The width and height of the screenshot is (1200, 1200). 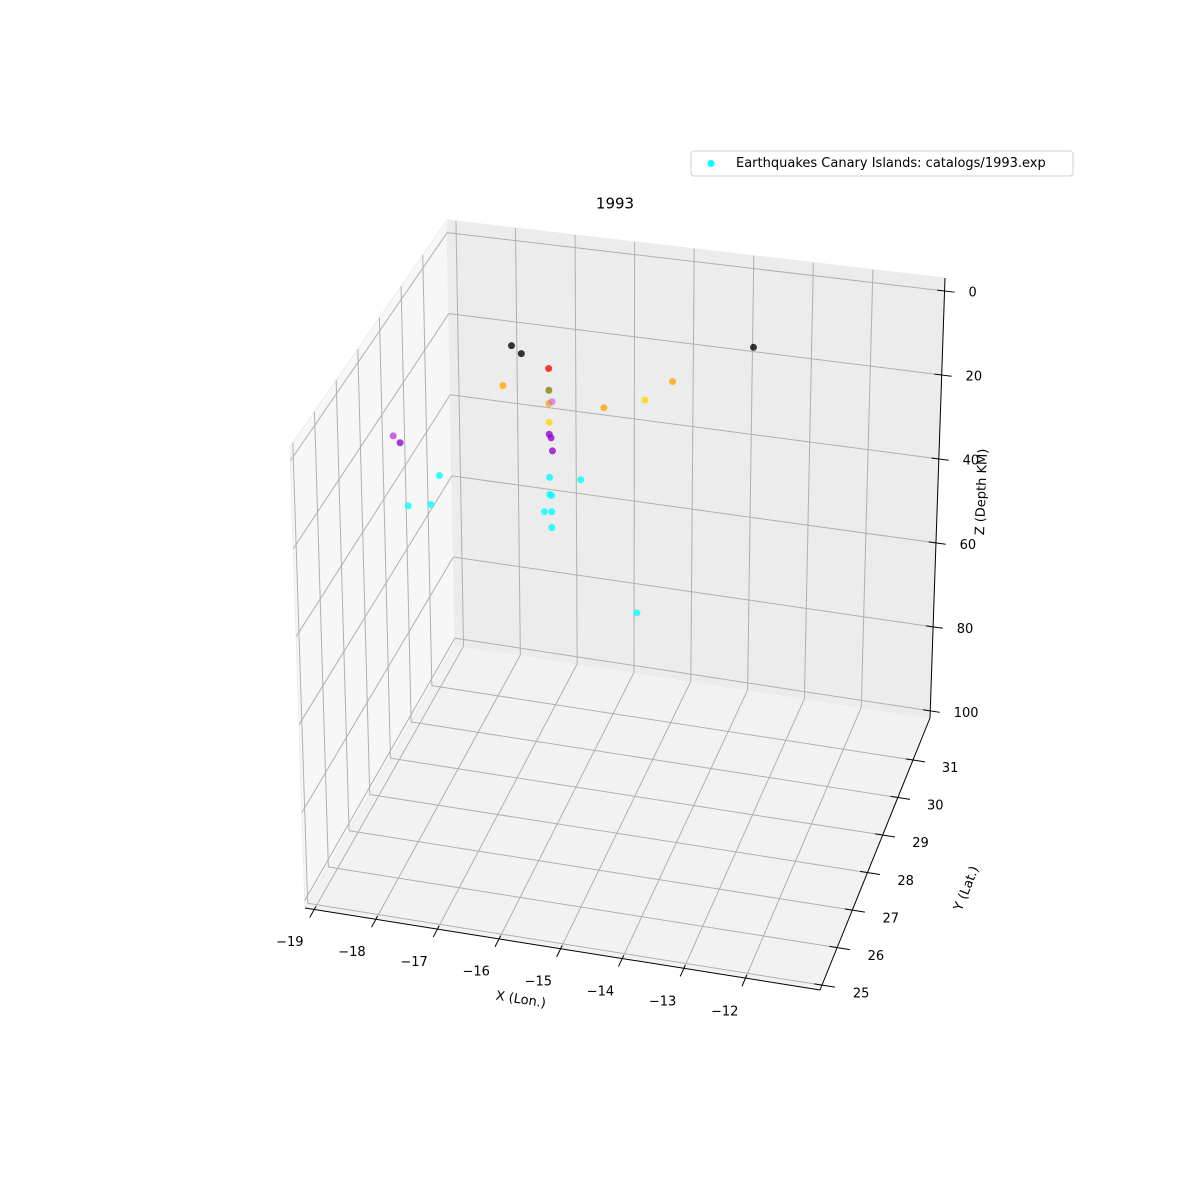 I want to click on z-tick-label: 0, so click(x=973, y=293).